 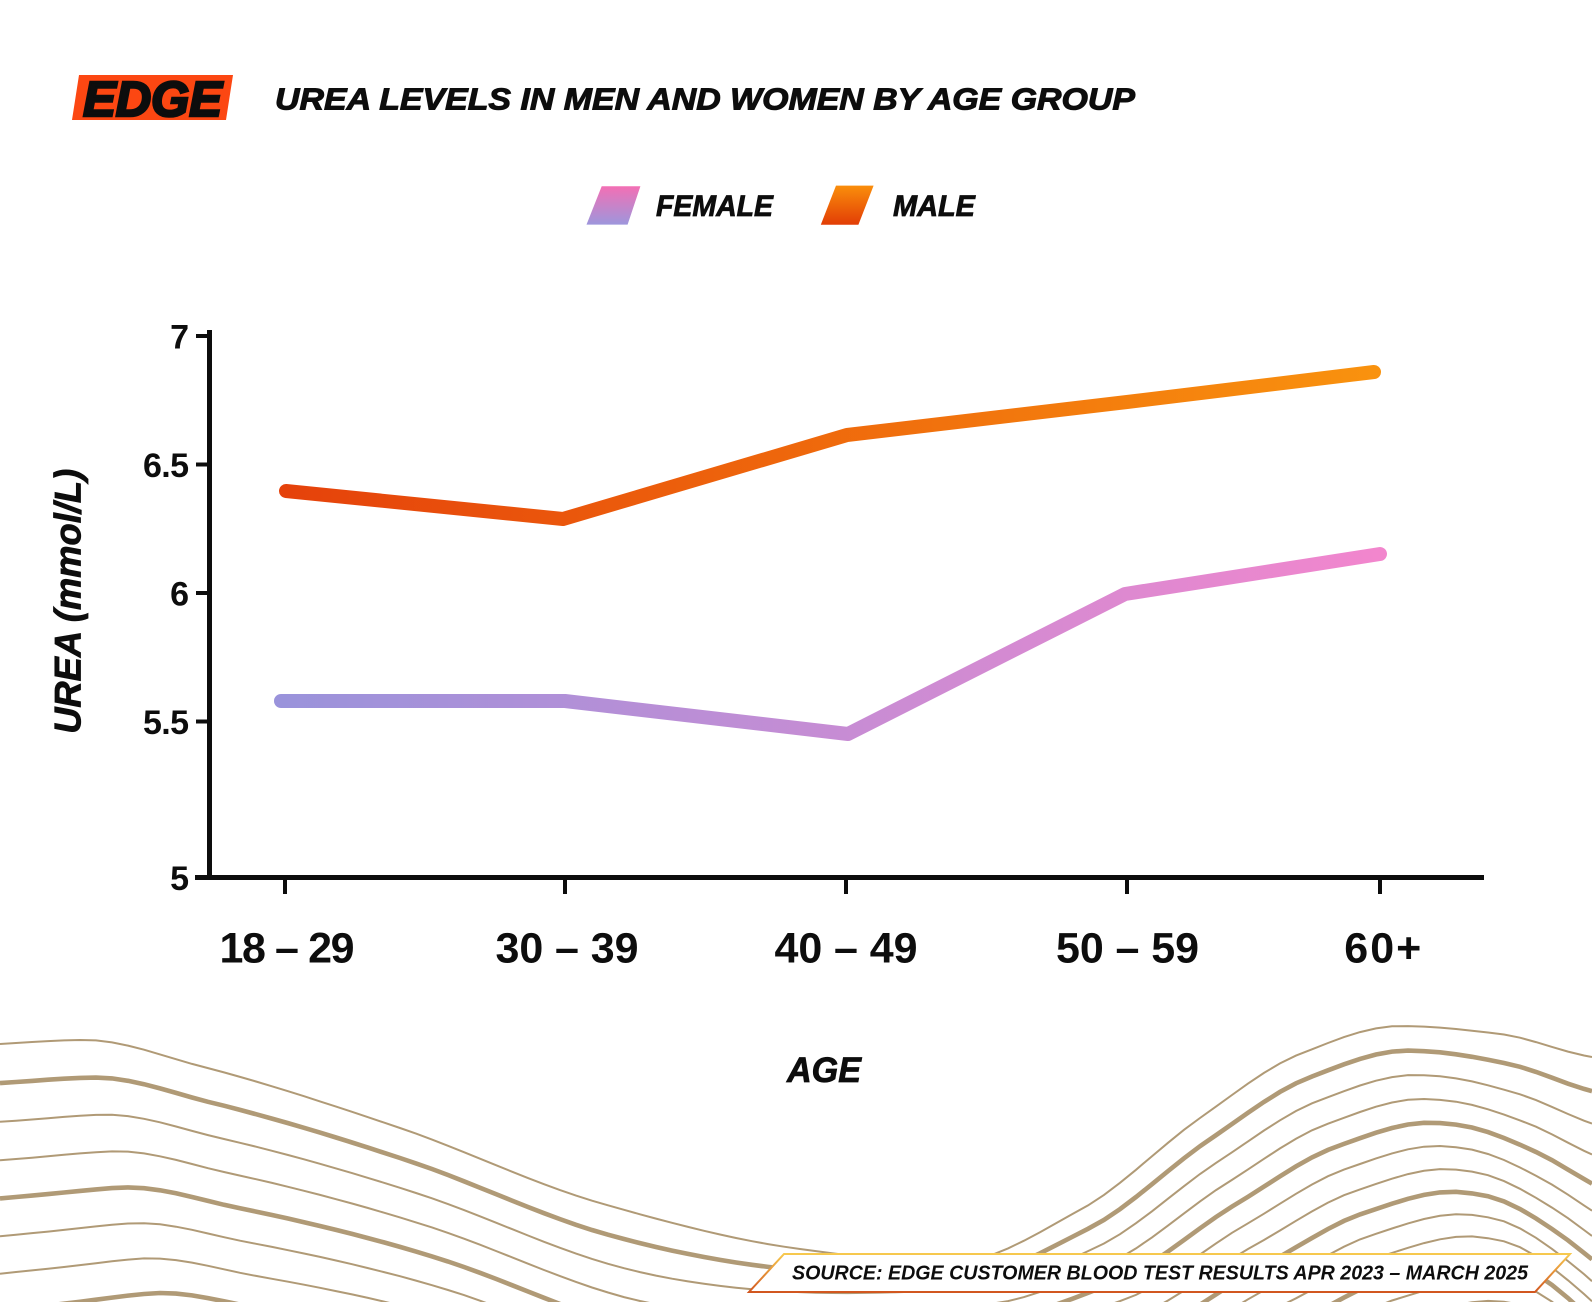 What do you see at coordinates (179, 338) in the screenshot?
I see `svg-text: 7` at bounding box center [179, 338].